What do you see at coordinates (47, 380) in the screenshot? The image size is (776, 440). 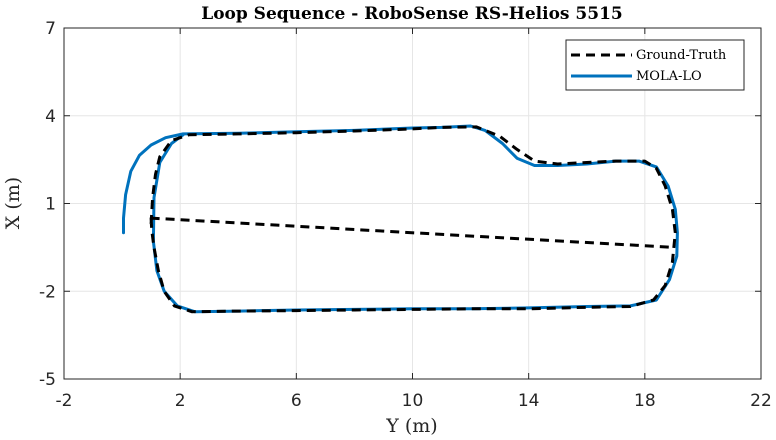 I see `y-tick-label: -5` at bounding box center [47, 380].